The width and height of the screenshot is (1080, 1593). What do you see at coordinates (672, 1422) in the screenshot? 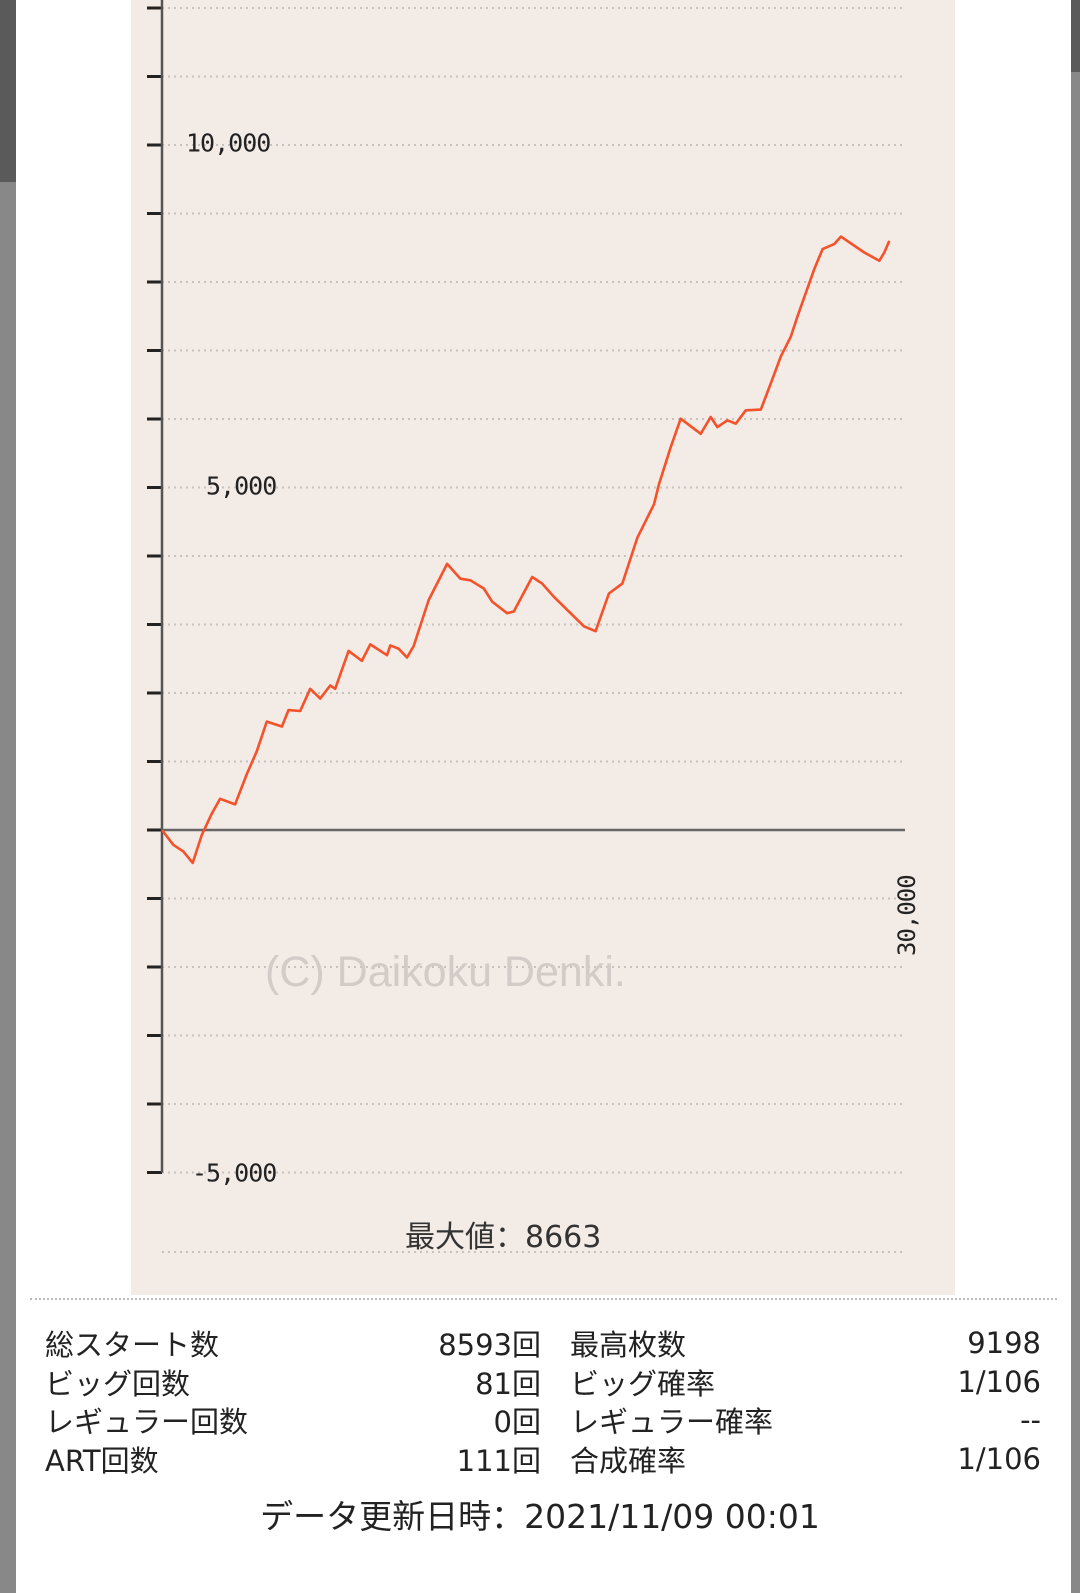
I see `stat-label: レギュラー確率` at bounding box center [672, 1422].